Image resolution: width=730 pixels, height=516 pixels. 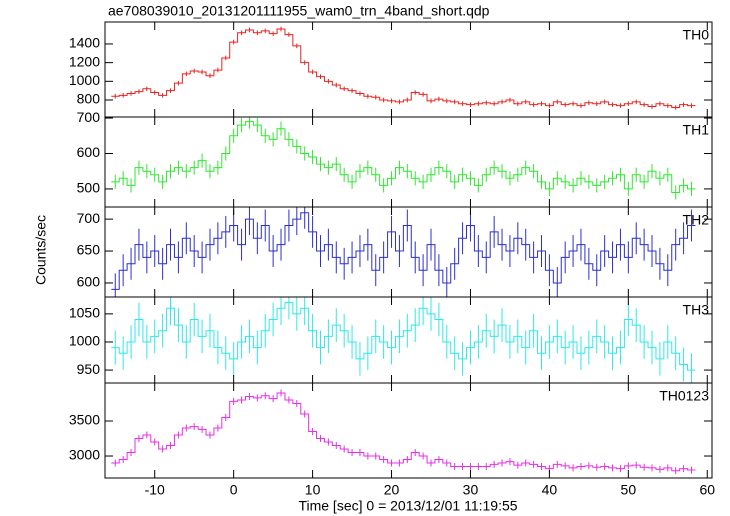 What do you see at coordinates (89, 250) in the screenshot?
I see `y-tick-label: 650` at bounding box center [89, 250].